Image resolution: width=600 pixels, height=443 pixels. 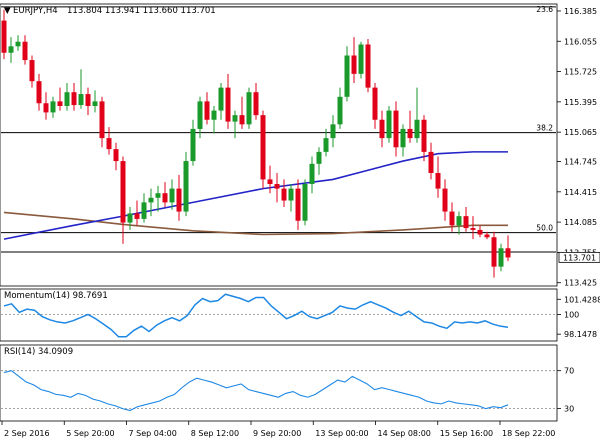 I want to click on current-price-marker: 113.701, so click(x=579, y=257).